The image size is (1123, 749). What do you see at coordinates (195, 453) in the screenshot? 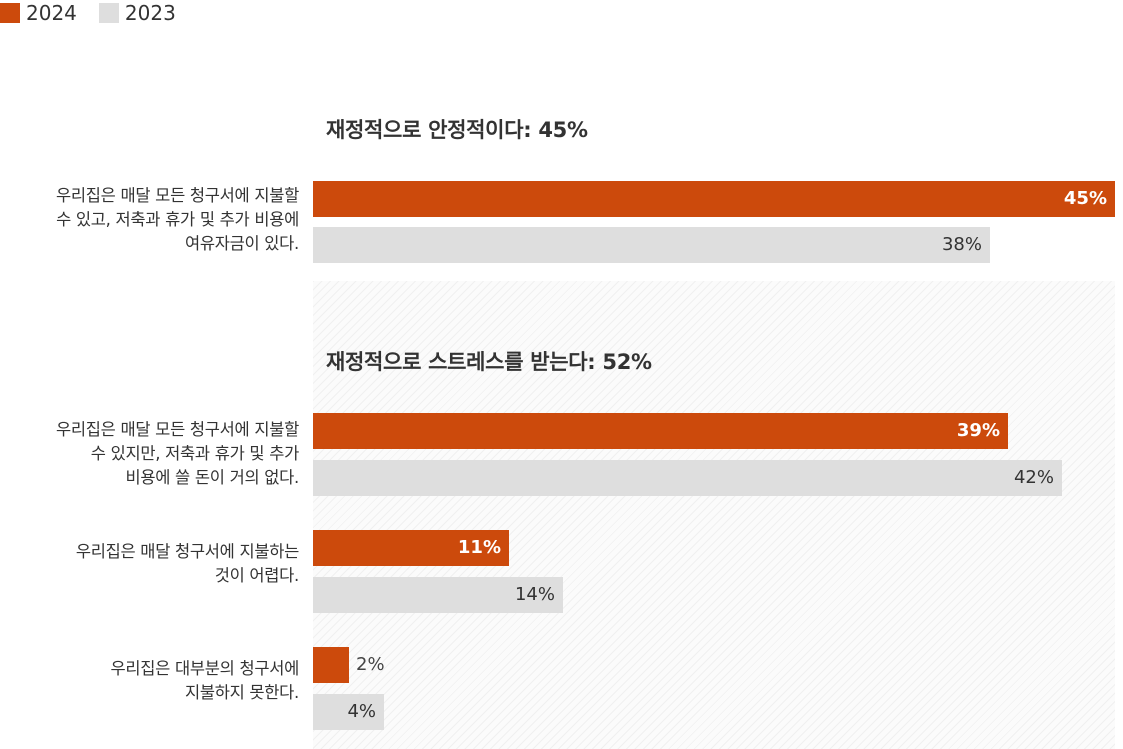
I see `category-label-line: 수 있지만, 저축과 휴가 및 추가` at bounding box center [195, 453].